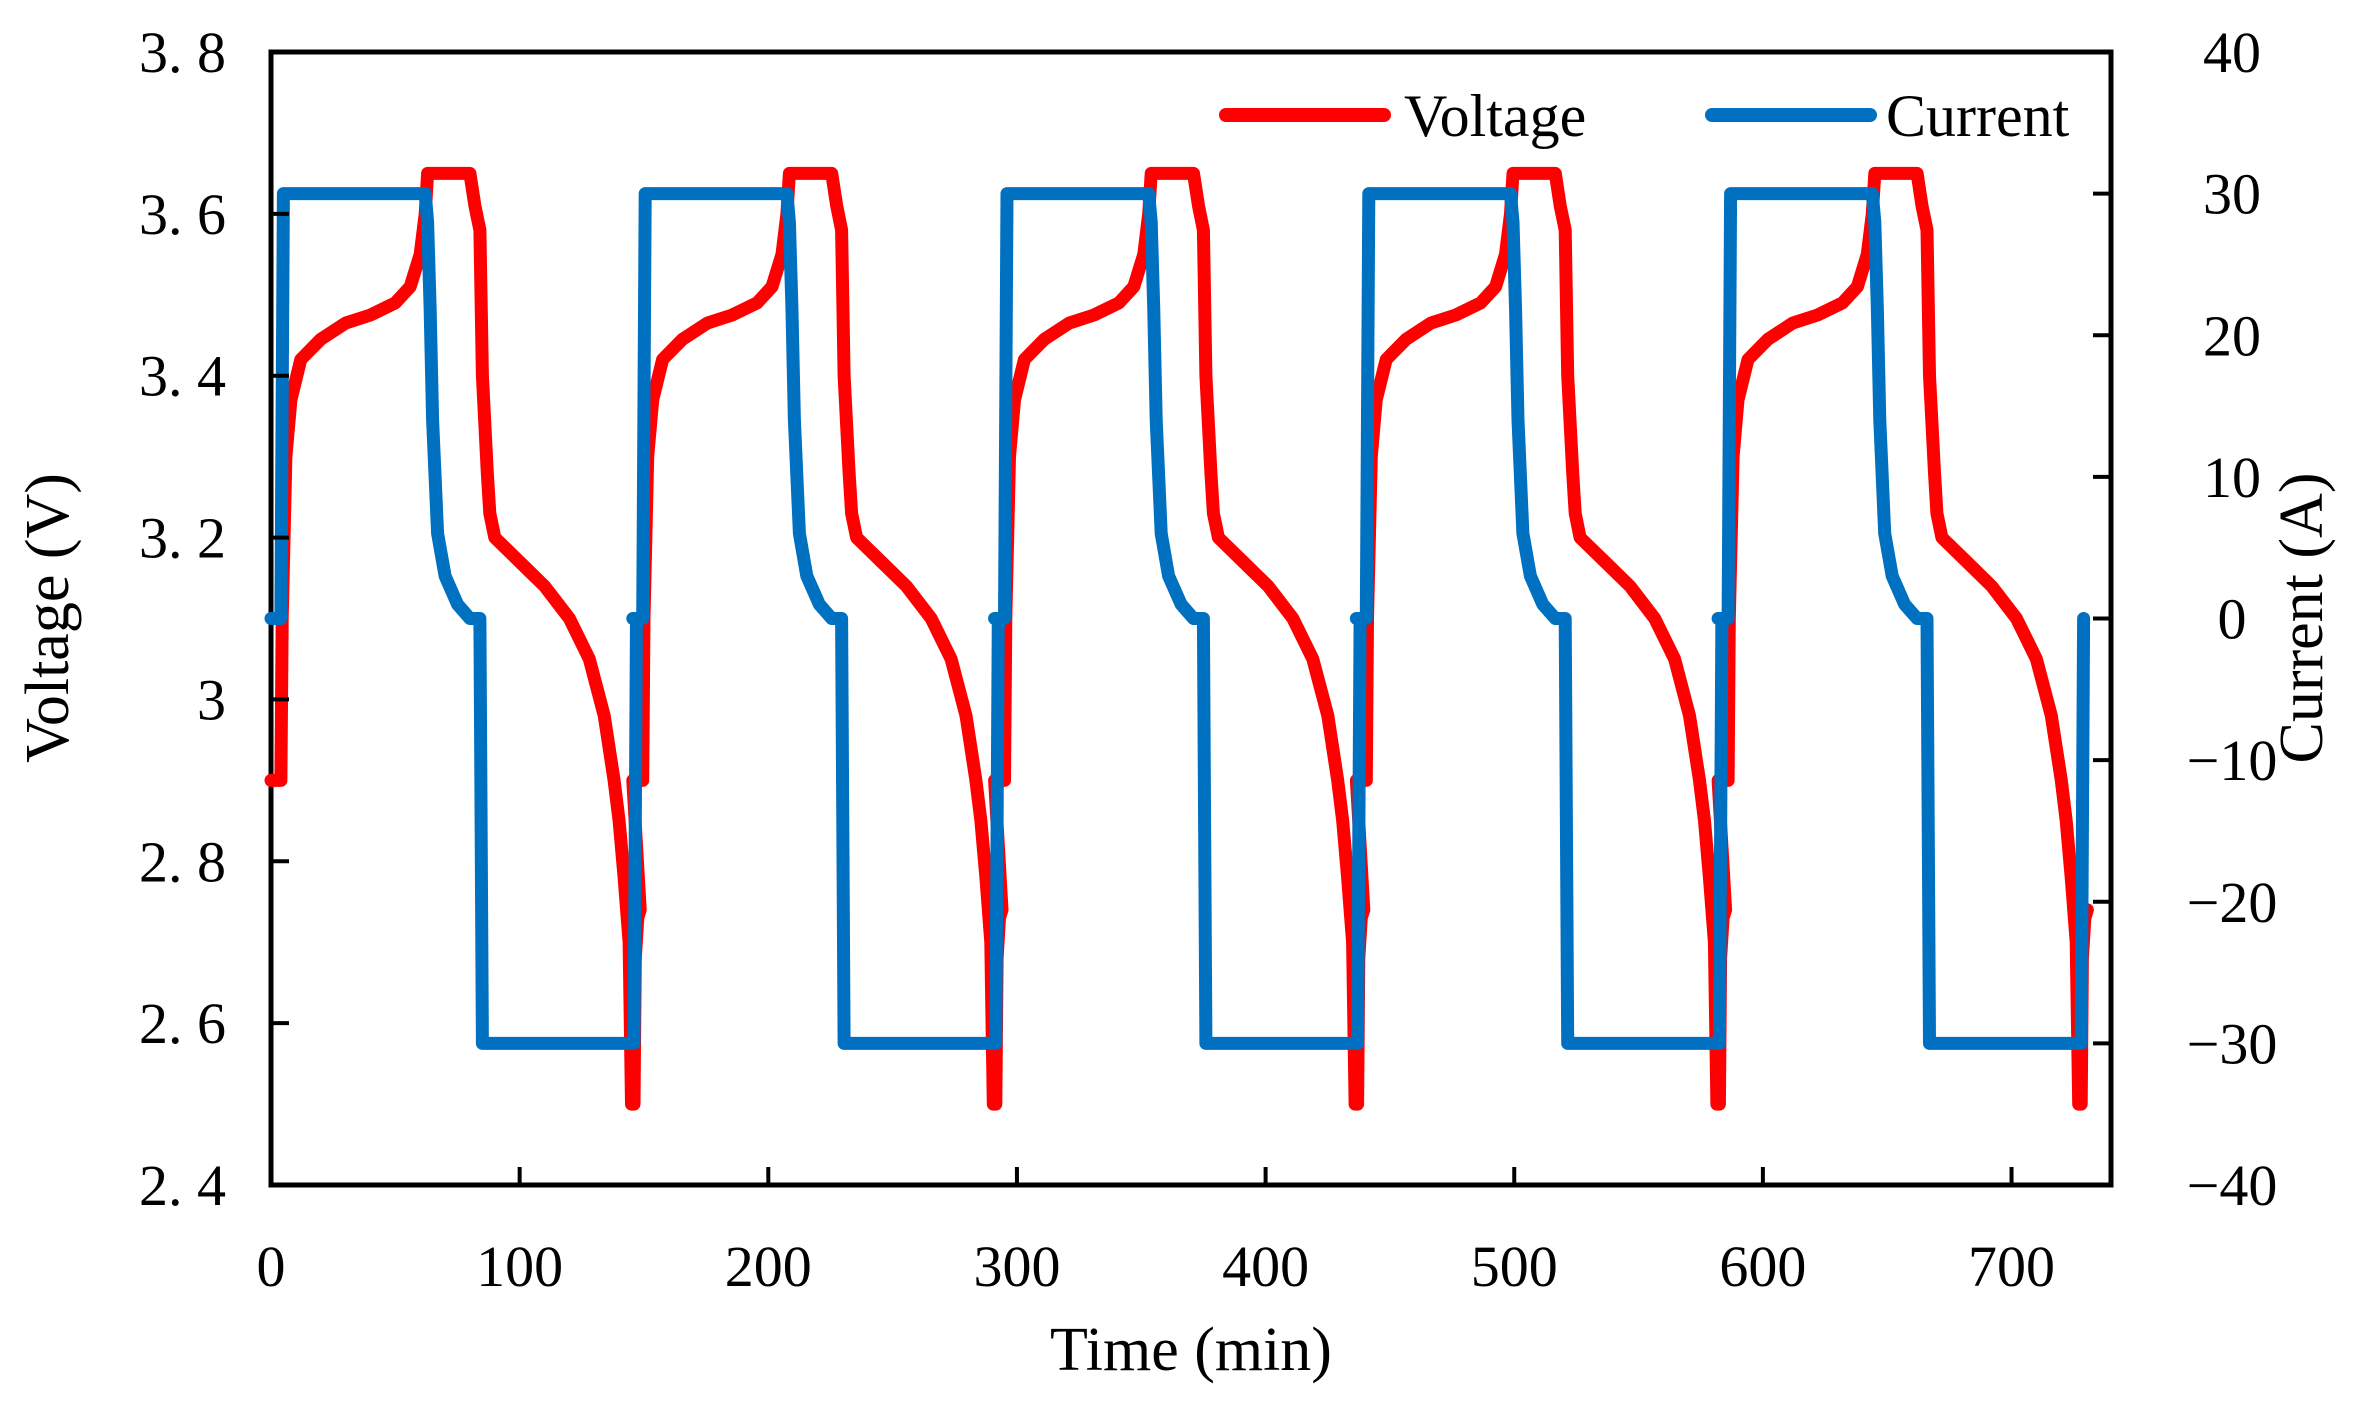  What do you see at coordinates (2302, 618) in the screenshot?
I see `y2-axis-title: Current (A)` at bounding box center [2302, 618].